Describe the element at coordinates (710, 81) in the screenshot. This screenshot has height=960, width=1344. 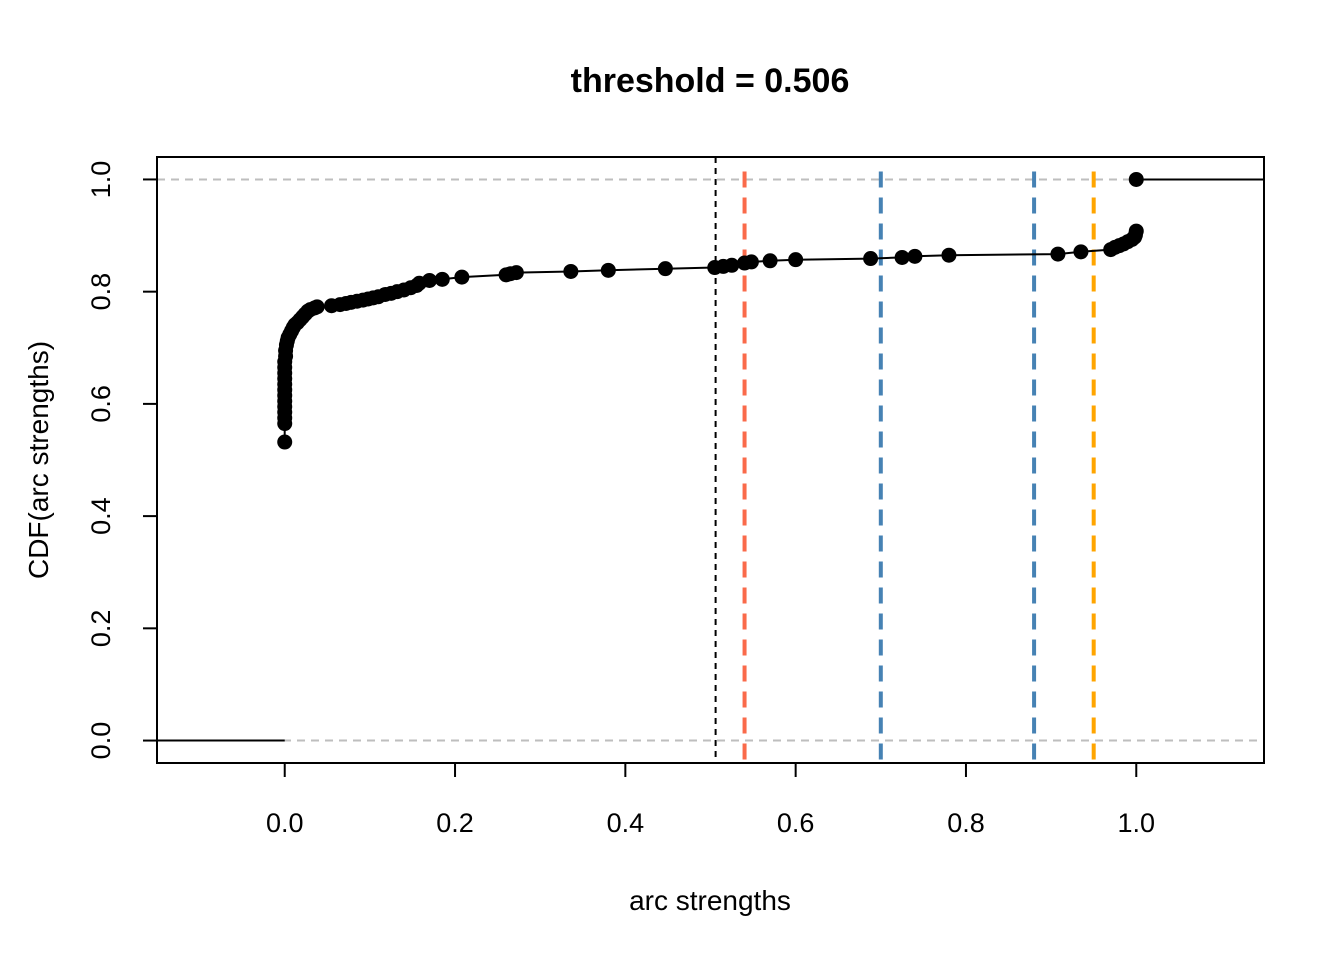
I see `chart-title: threshold = 0.506` at that location.